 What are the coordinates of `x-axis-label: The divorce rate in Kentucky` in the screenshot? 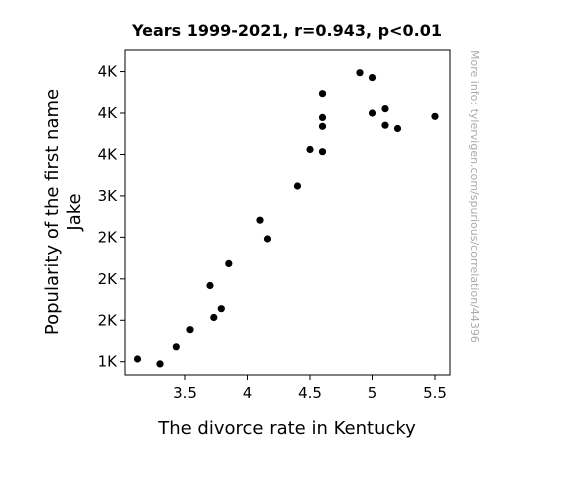 It's located at (286, 428).